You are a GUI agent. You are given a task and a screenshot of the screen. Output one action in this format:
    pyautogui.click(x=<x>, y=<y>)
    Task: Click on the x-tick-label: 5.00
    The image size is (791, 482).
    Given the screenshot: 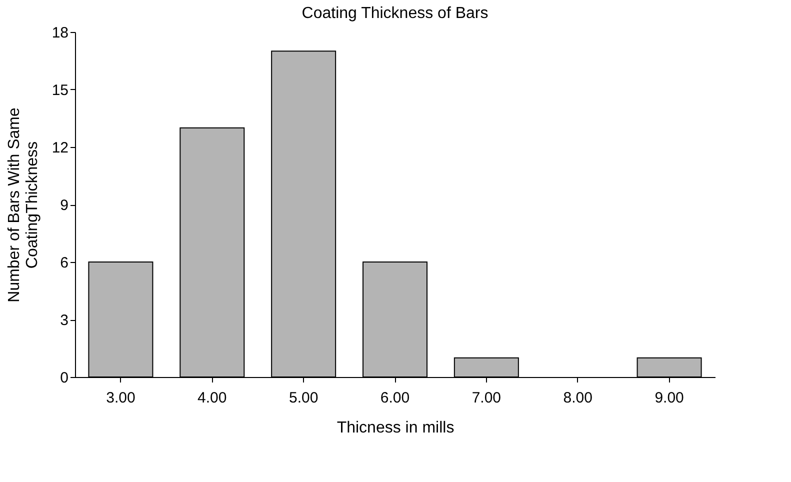 What is the action you would take?
    pyautogui.click(x=303, y=398)
    